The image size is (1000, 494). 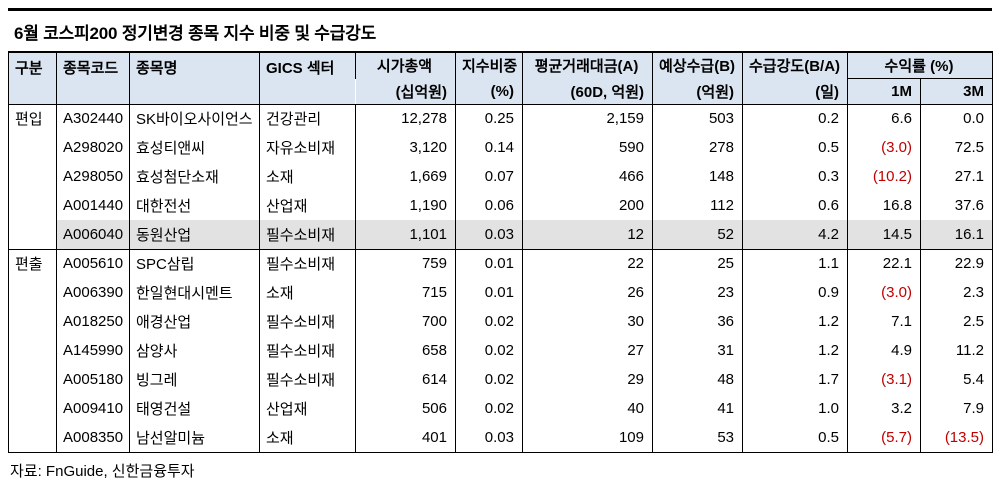 What do you see at coordinates (956, 91) in the screenshot?
I see `col-header-return-3m: 3M` at bounding box center [956, 91].